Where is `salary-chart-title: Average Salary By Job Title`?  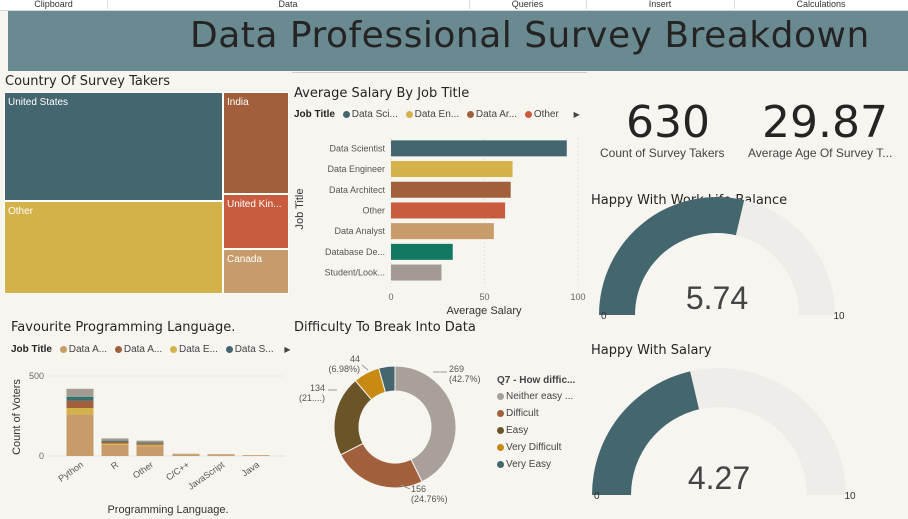
salary-chart-title: Average Salary By Job Title is located at coordinates (382, 93).